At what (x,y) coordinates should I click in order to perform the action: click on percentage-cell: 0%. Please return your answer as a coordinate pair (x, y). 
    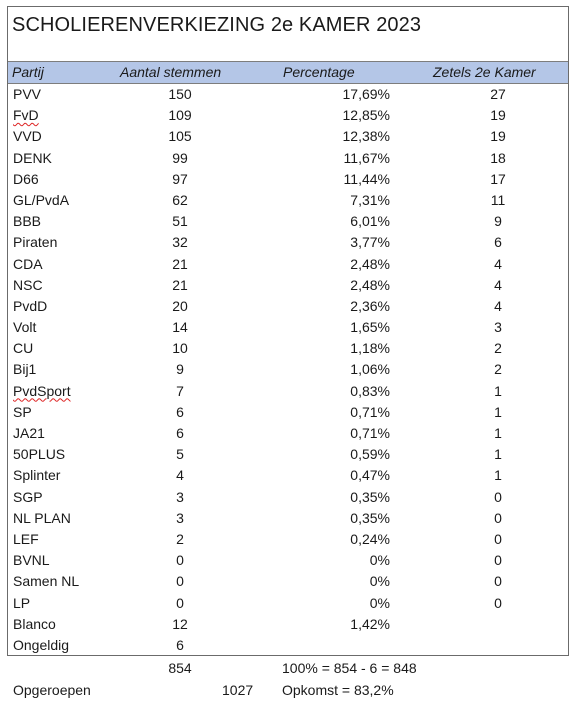
    Looking at the image, I should click on (379, 560).